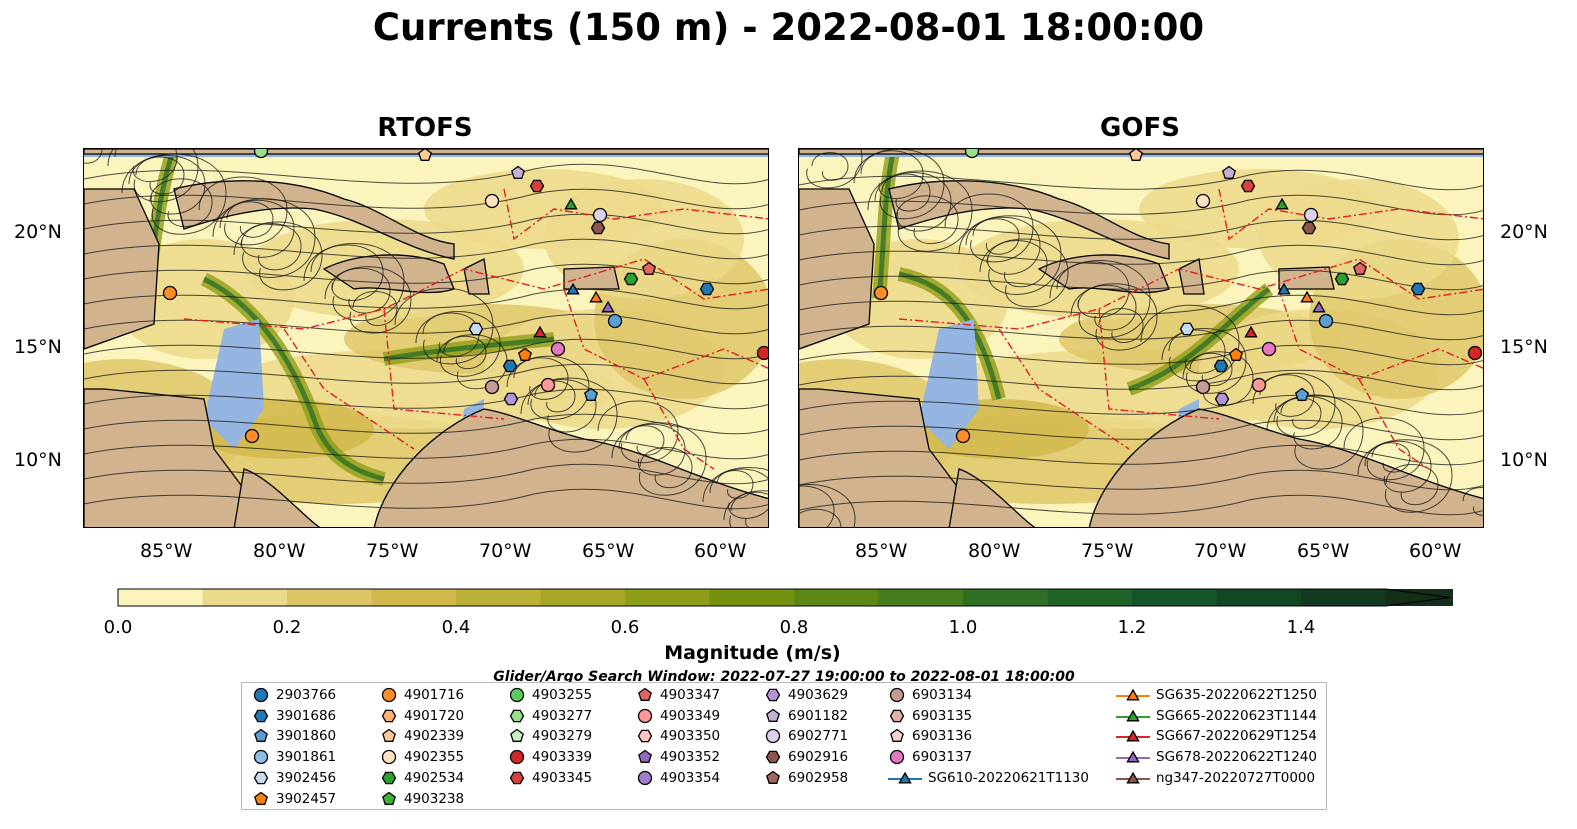 The image size is (1577, 829). Describe the element at coordinates (720, 551) in the screenshot. I see `lon-tick-label: 60°W` at that location.